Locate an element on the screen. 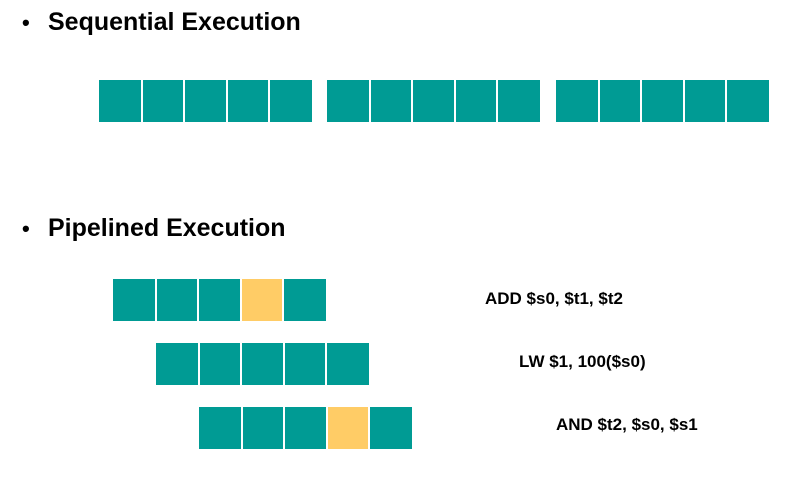  pipelined-heading-text: Pipelined Execution is located at coordinates (167, 228).